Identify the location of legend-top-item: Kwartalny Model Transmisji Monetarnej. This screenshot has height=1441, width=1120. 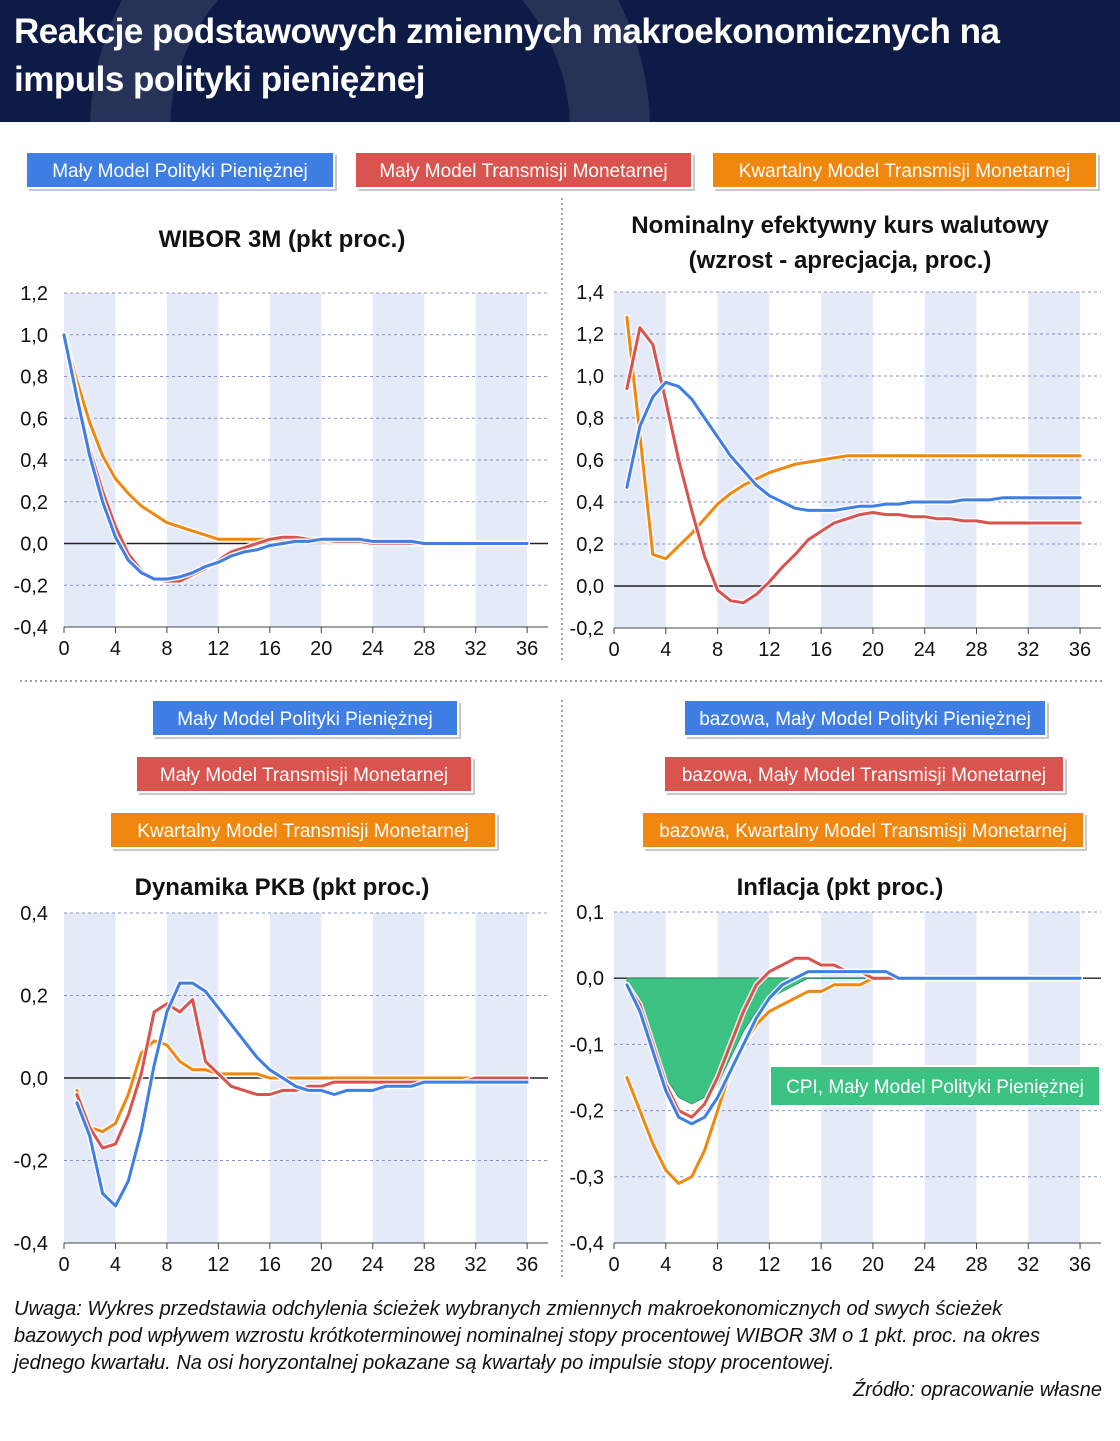
(905, 171).